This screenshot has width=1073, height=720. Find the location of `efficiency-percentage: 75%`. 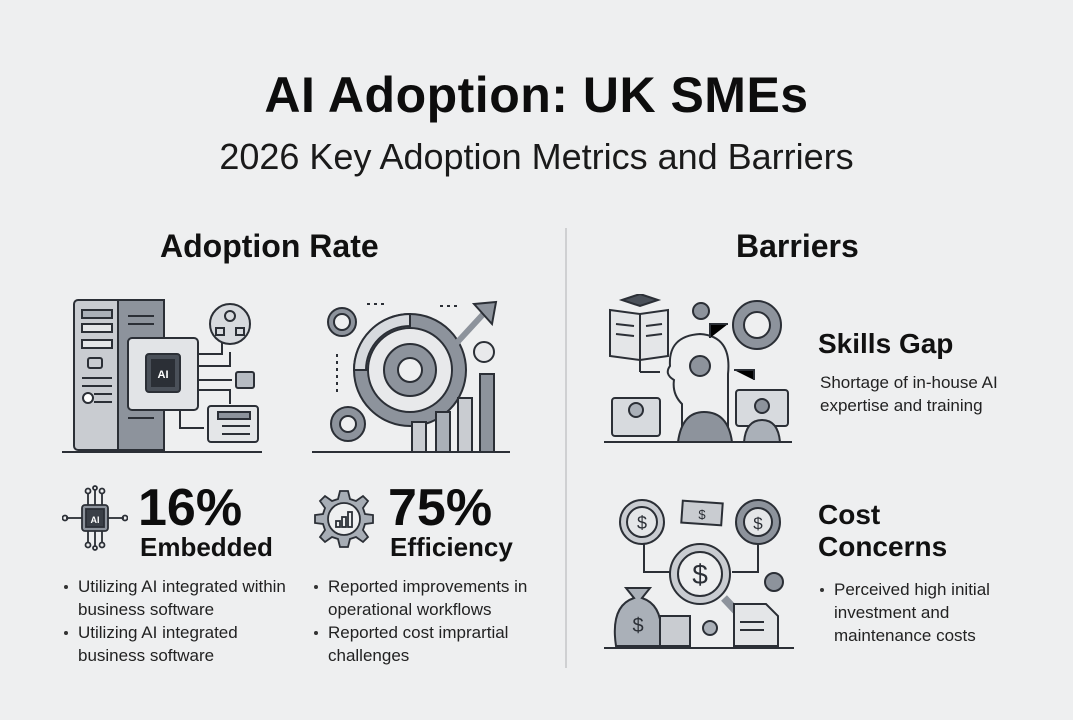

efficiency-percentage: 75% is located at coordinates (440, 508).